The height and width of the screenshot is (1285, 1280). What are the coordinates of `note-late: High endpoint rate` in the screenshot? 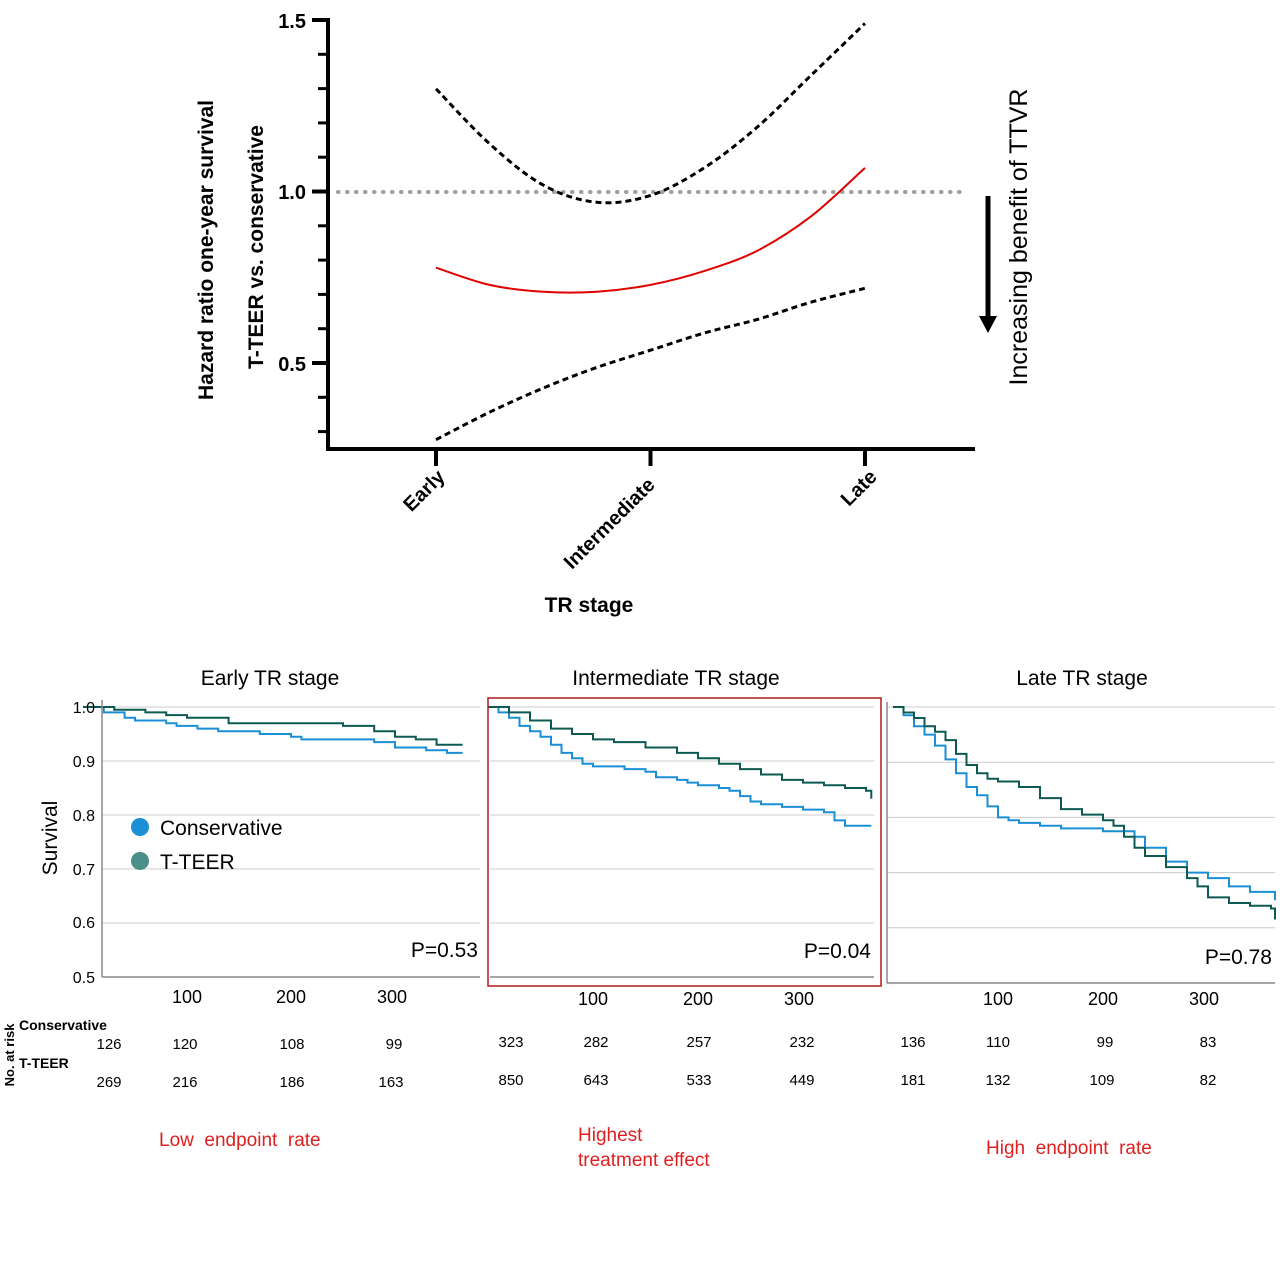 It's located at (1069, 1148).